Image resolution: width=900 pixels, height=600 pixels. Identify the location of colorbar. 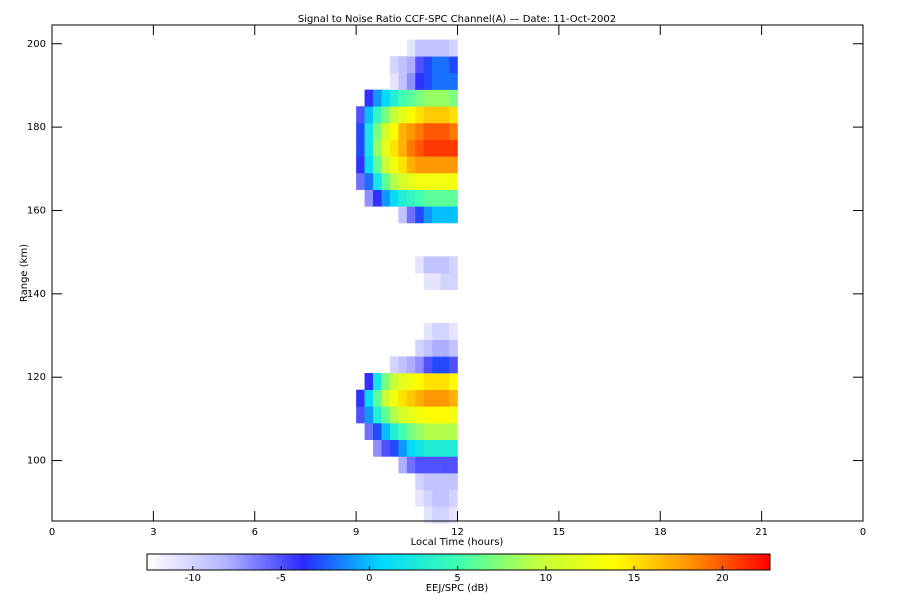
(458, 562).